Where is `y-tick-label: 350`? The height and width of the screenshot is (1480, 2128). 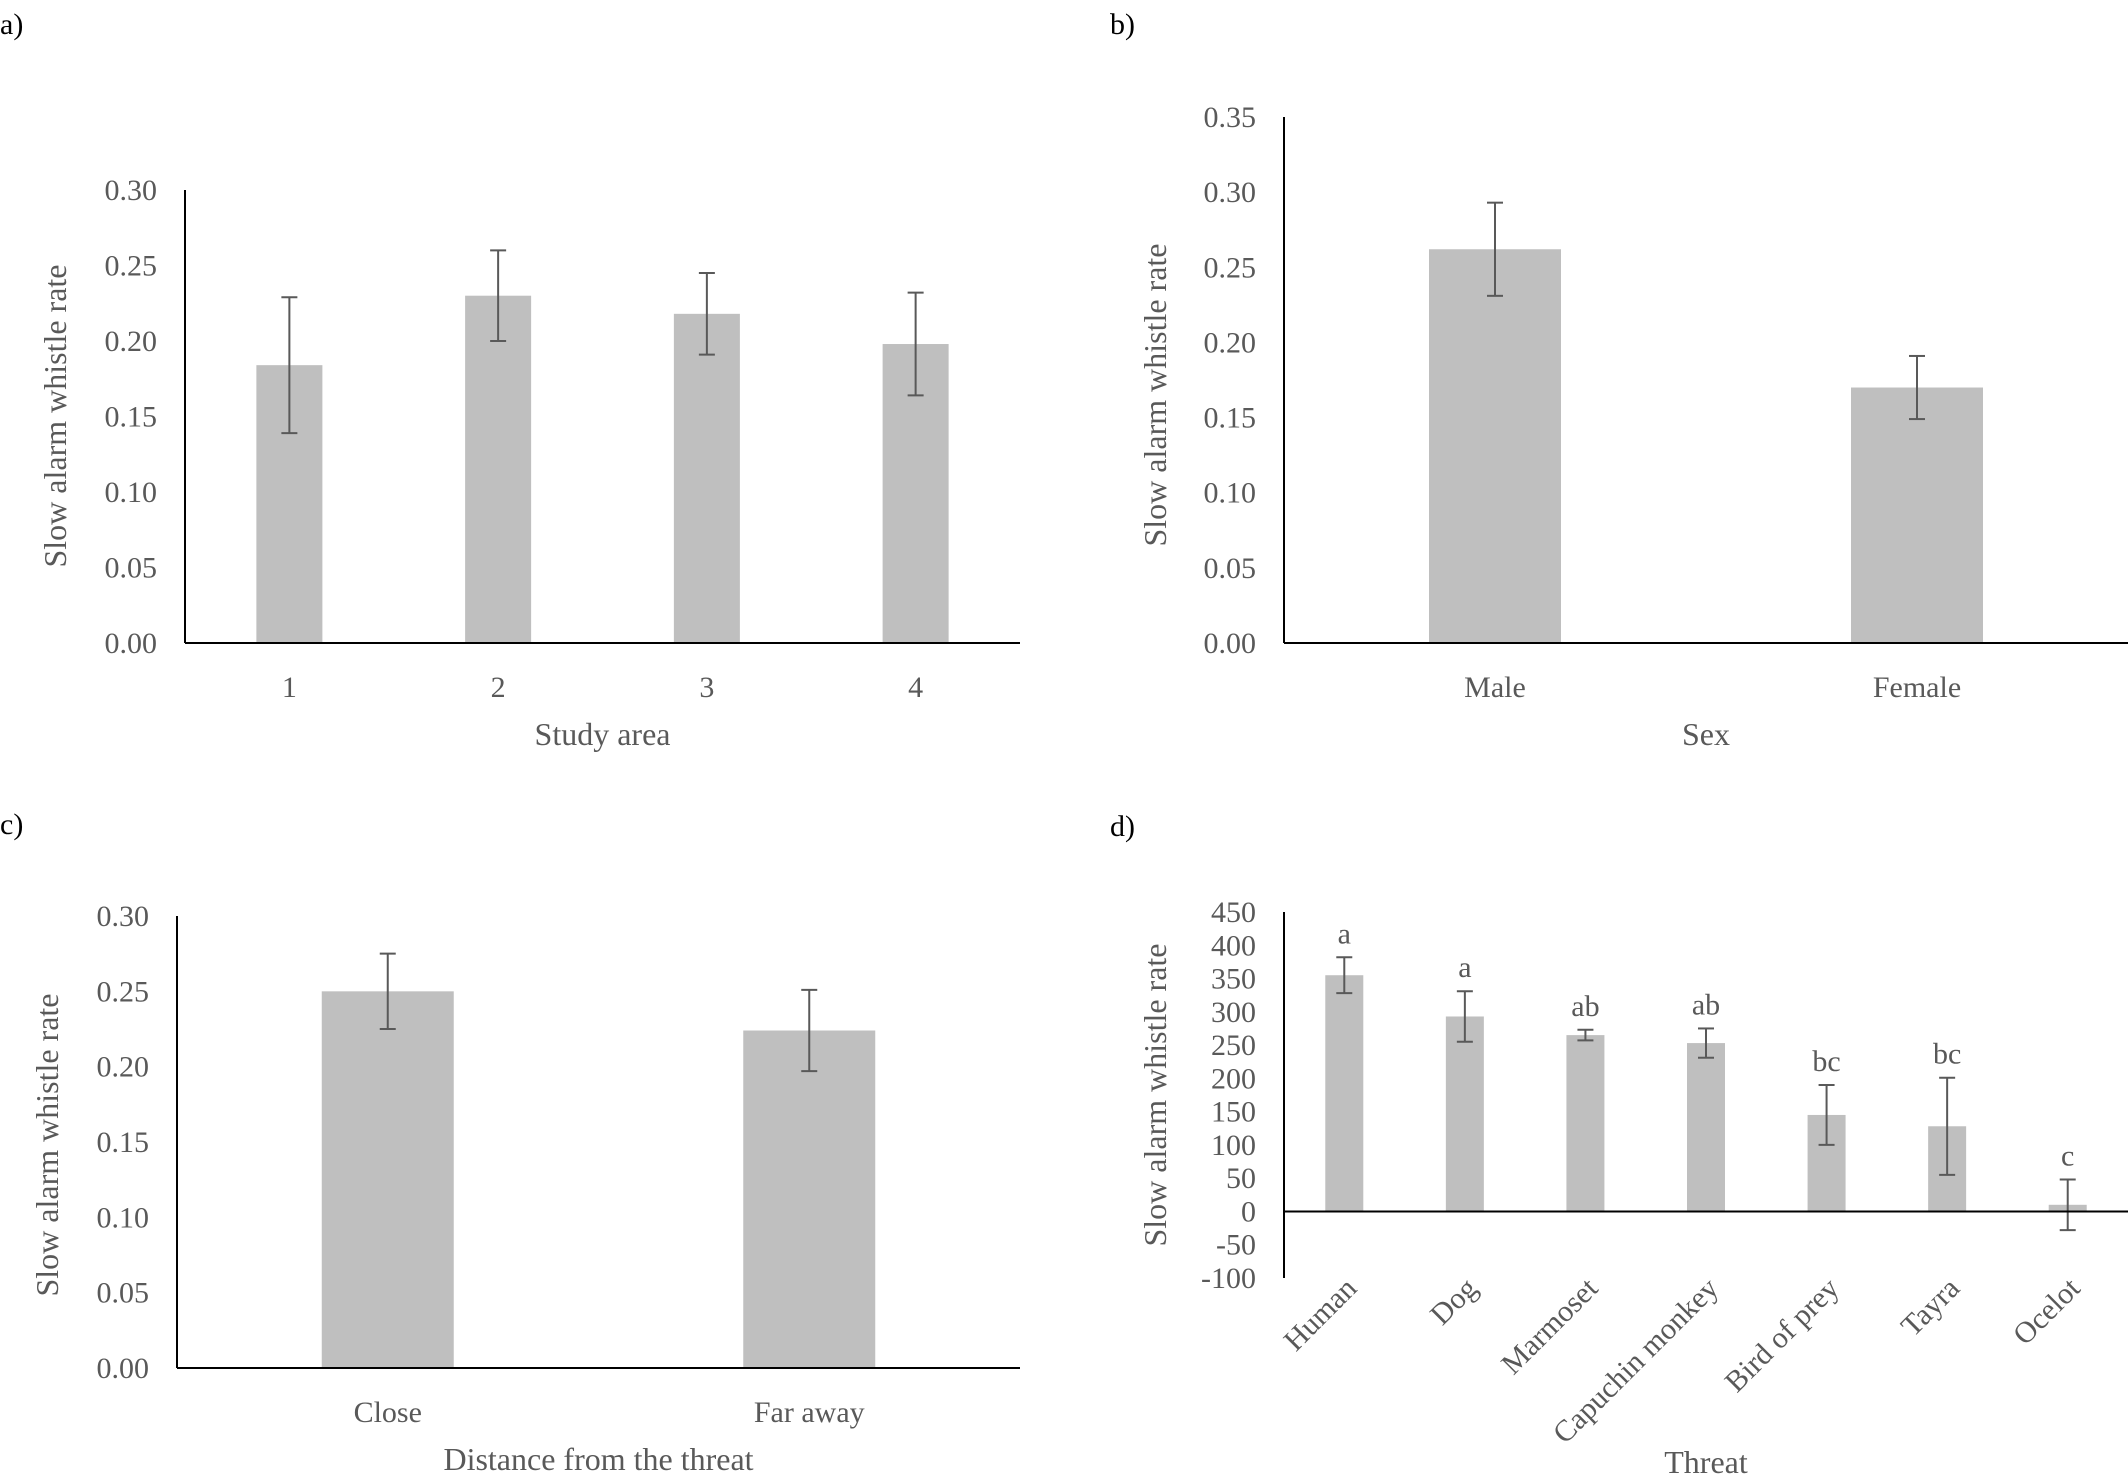 y-tick-label: 350 is located at coordinates (1233, 979).